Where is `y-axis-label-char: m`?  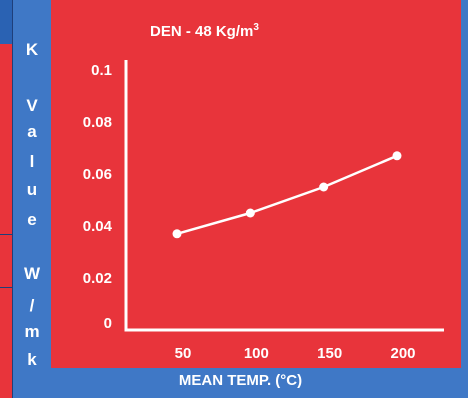
y-axis-label-char: m is located at coordinates (32, 331).